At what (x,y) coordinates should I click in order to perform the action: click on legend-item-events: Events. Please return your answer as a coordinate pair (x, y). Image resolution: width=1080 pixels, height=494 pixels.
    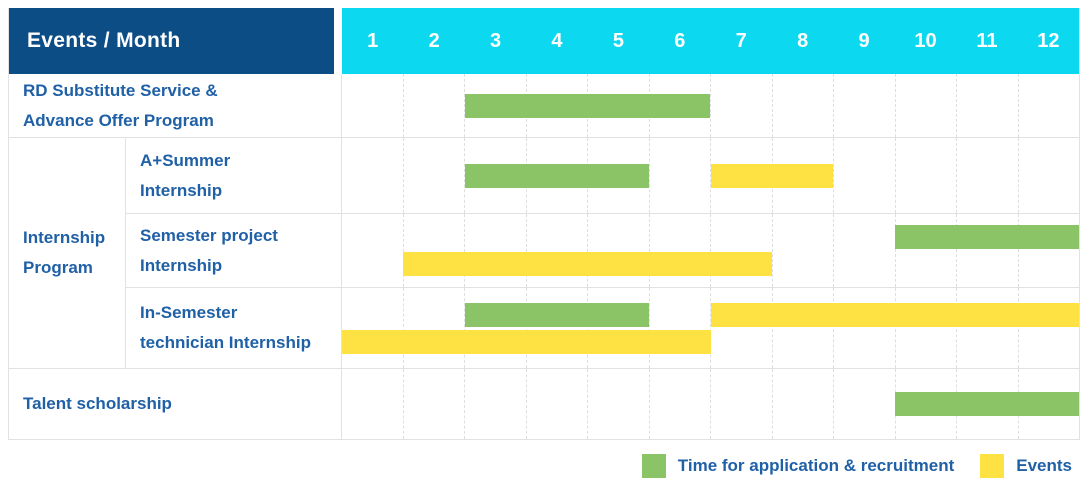
    Looking at the image, I should click on (1026, 466).